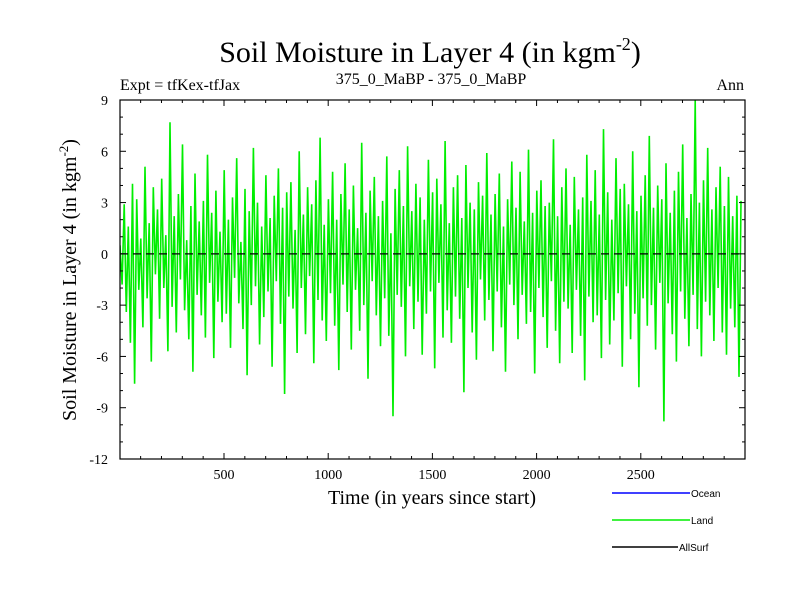 The image size is (800, 600). I want to click on x-tick-label: 1500, so click(432, 475).